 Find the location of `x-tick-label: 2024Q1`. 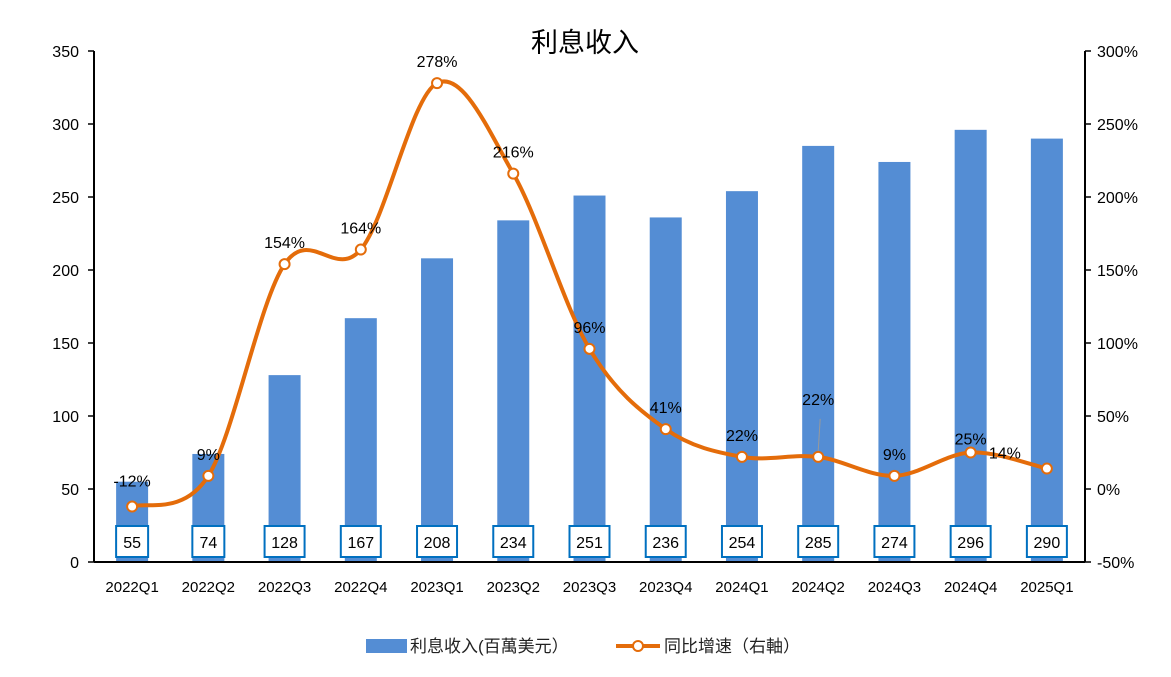

x-tick-label: 2024Q1 is located at coordinates (741, 587).